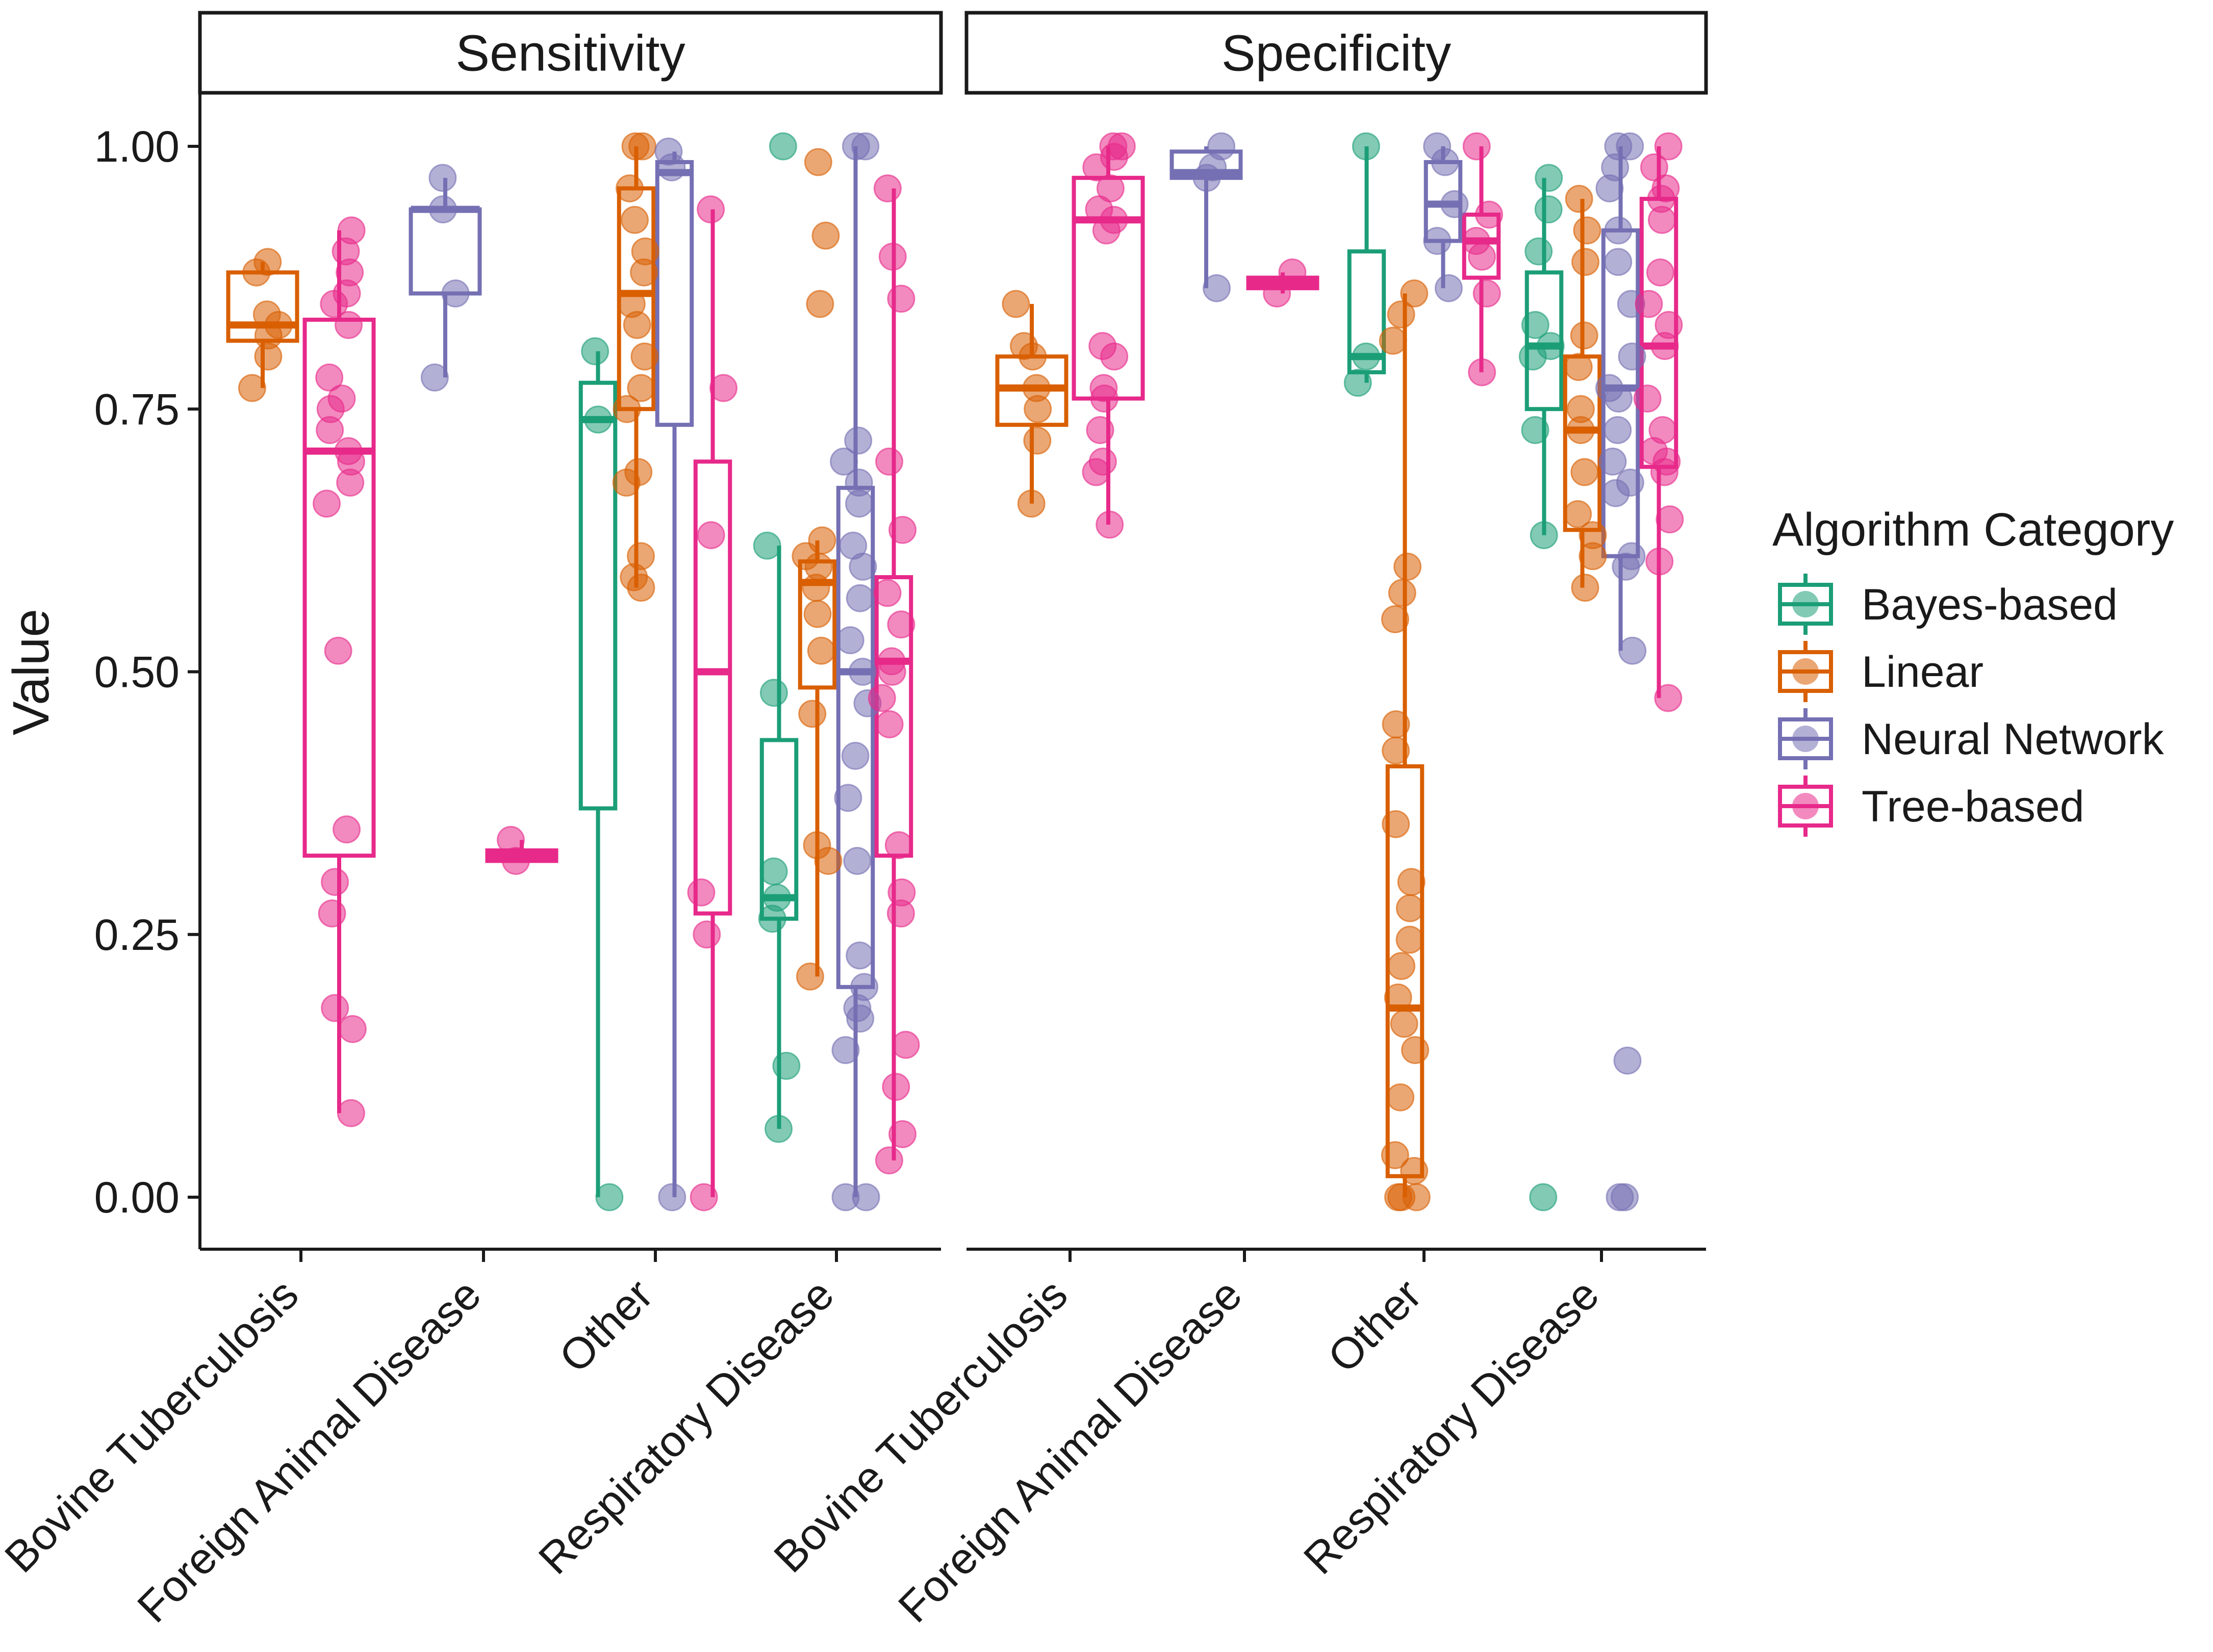 The image size is (2213, 1652). What do you see at coordinates (1931, 806) in the screenshot?
I see `legend-item-tree-based: Tree-based` at bounding box center [1931, 806].